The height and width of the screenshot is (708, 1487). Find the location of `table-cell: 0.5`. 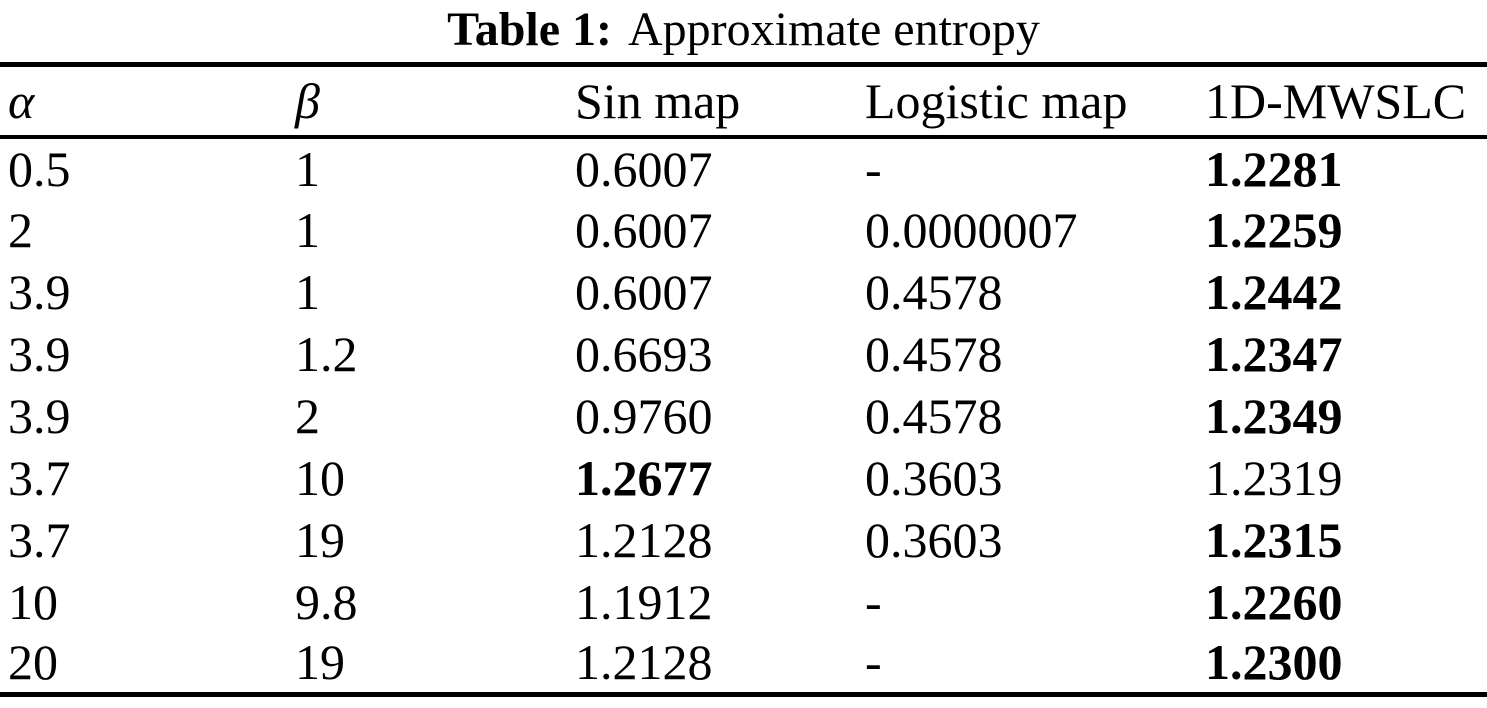

table-cell: 0.5 is located at coordinates (39, 168).